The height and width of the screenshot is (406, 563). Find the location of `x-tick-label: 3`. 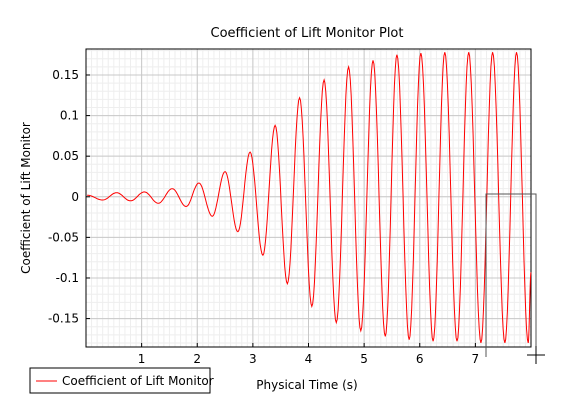

x-tick-label: 3 is located at coordinates (253, 359).